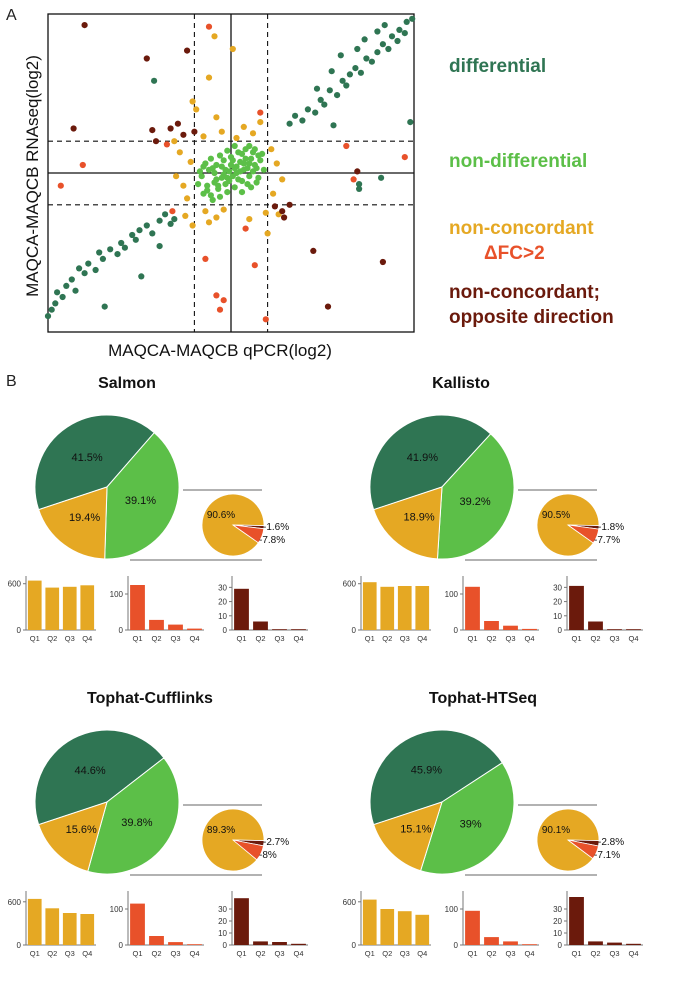 This screenshot has height=989, width=675. Describe the element at coordinates (471, 825) in the screenshot. I see `pie-label-1: 39%` at that location.